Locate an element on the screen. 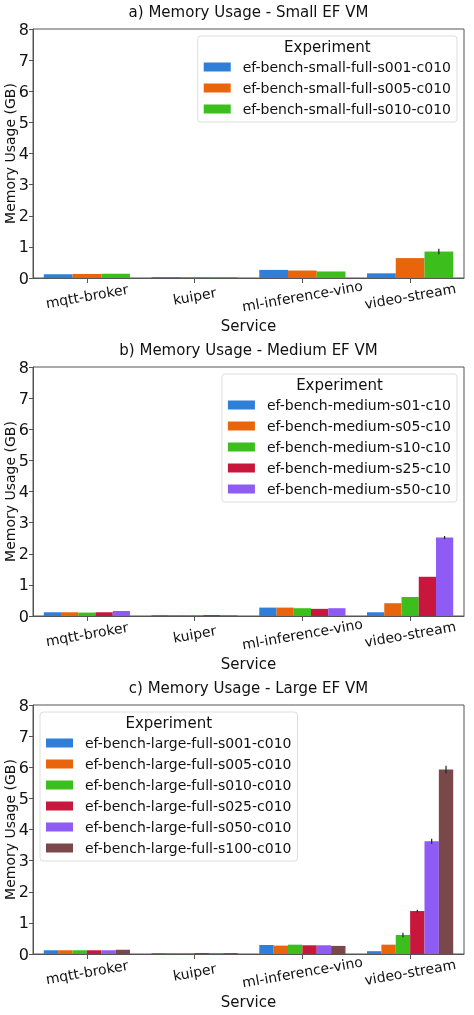 Image resolution: width=474 pixels, height=1015 pixels. legend-label: ef-bench-medium-s05-c10 is located at coordinates (359, 426).